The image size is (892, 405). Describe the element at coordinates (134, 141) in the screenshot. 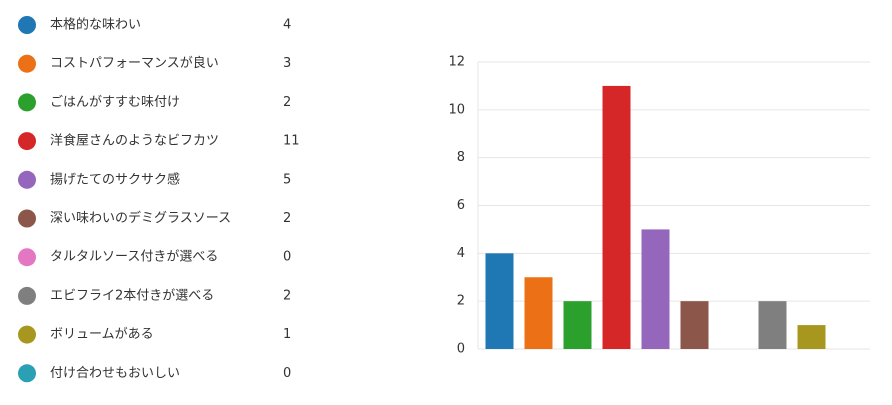

I see `legend-label: 洋食屋さんのようなビフカツ` at that location.